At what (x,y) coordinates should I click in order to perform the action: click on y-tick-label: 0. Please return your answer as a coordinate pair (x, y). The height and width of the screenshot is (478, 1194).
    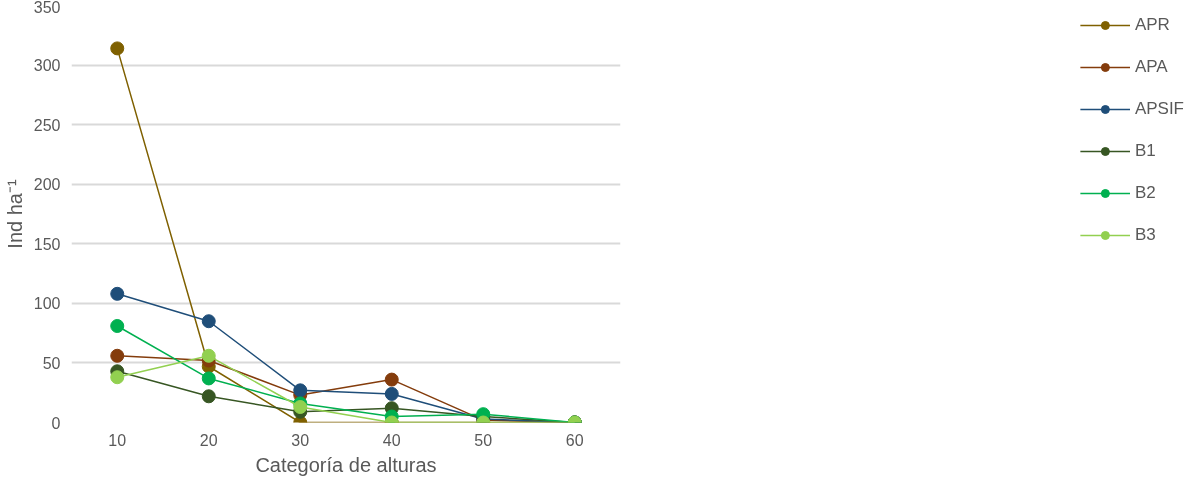
    Looking at the image, I should click on (56, 423).